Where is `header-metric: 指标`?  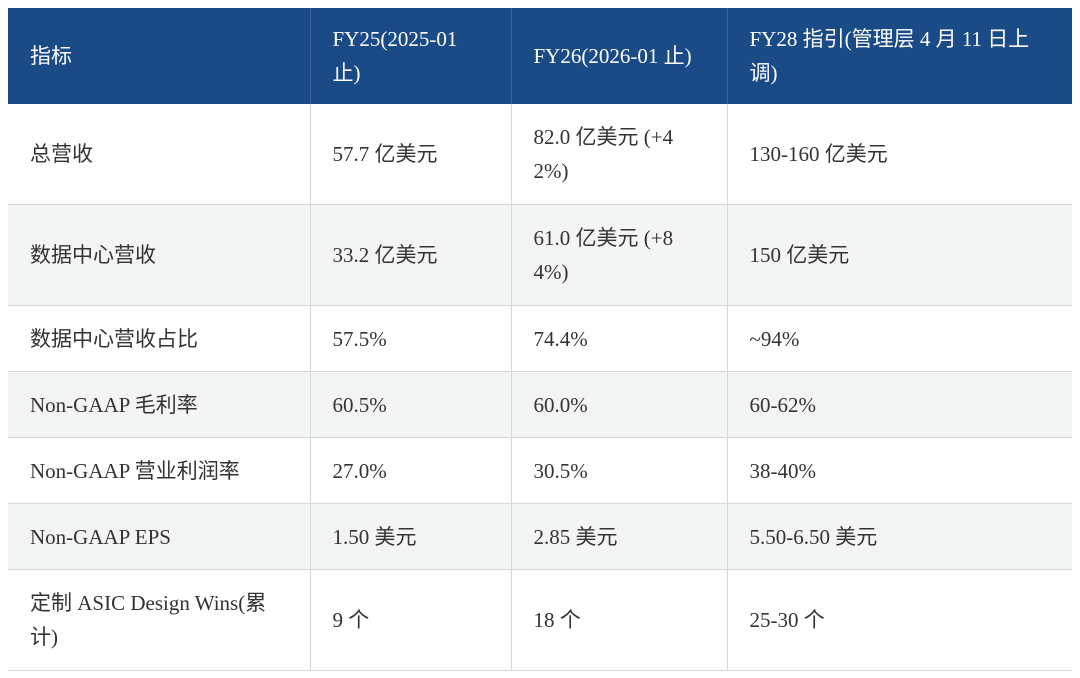
header-metric: 指标 is located at coordinates (159, 56).